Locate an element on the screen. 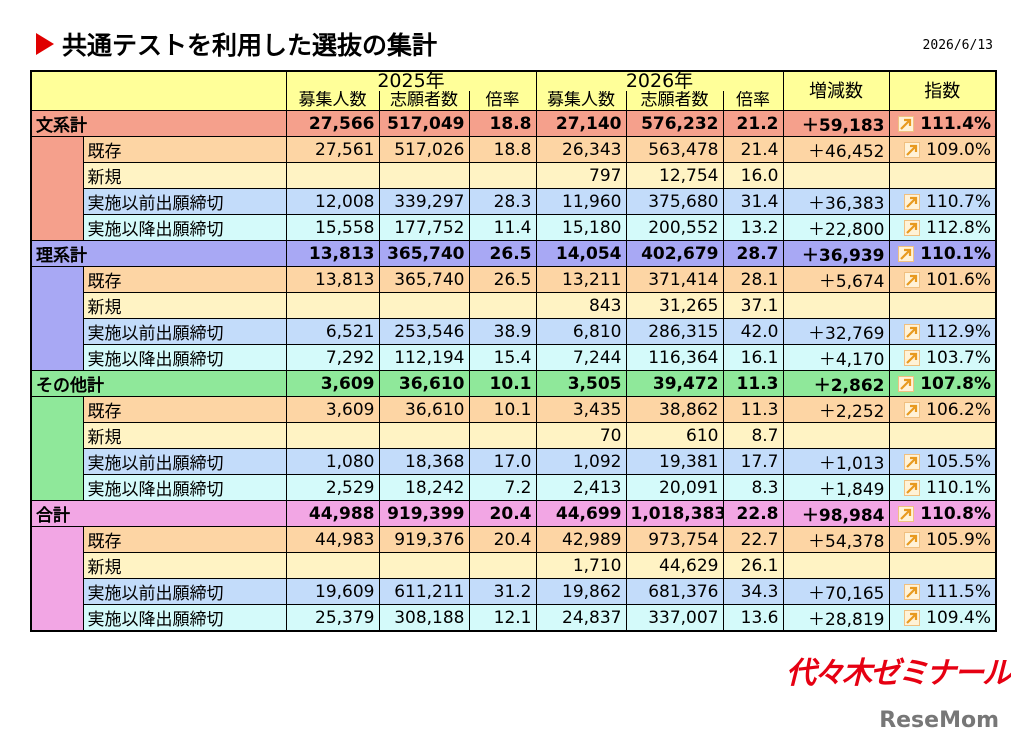 This screenshot has height=744, width=1011. value-cell: ＋2,252 is located at coordinates (836, 409).